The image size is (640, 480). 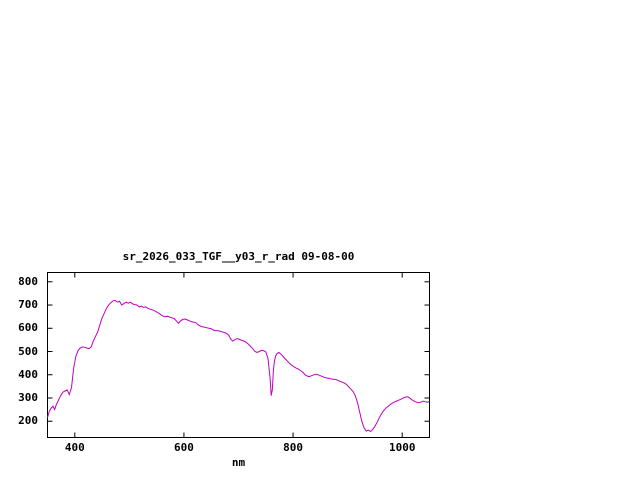 I want to click on y-tick-label: 300, so click(x=28, y=397).